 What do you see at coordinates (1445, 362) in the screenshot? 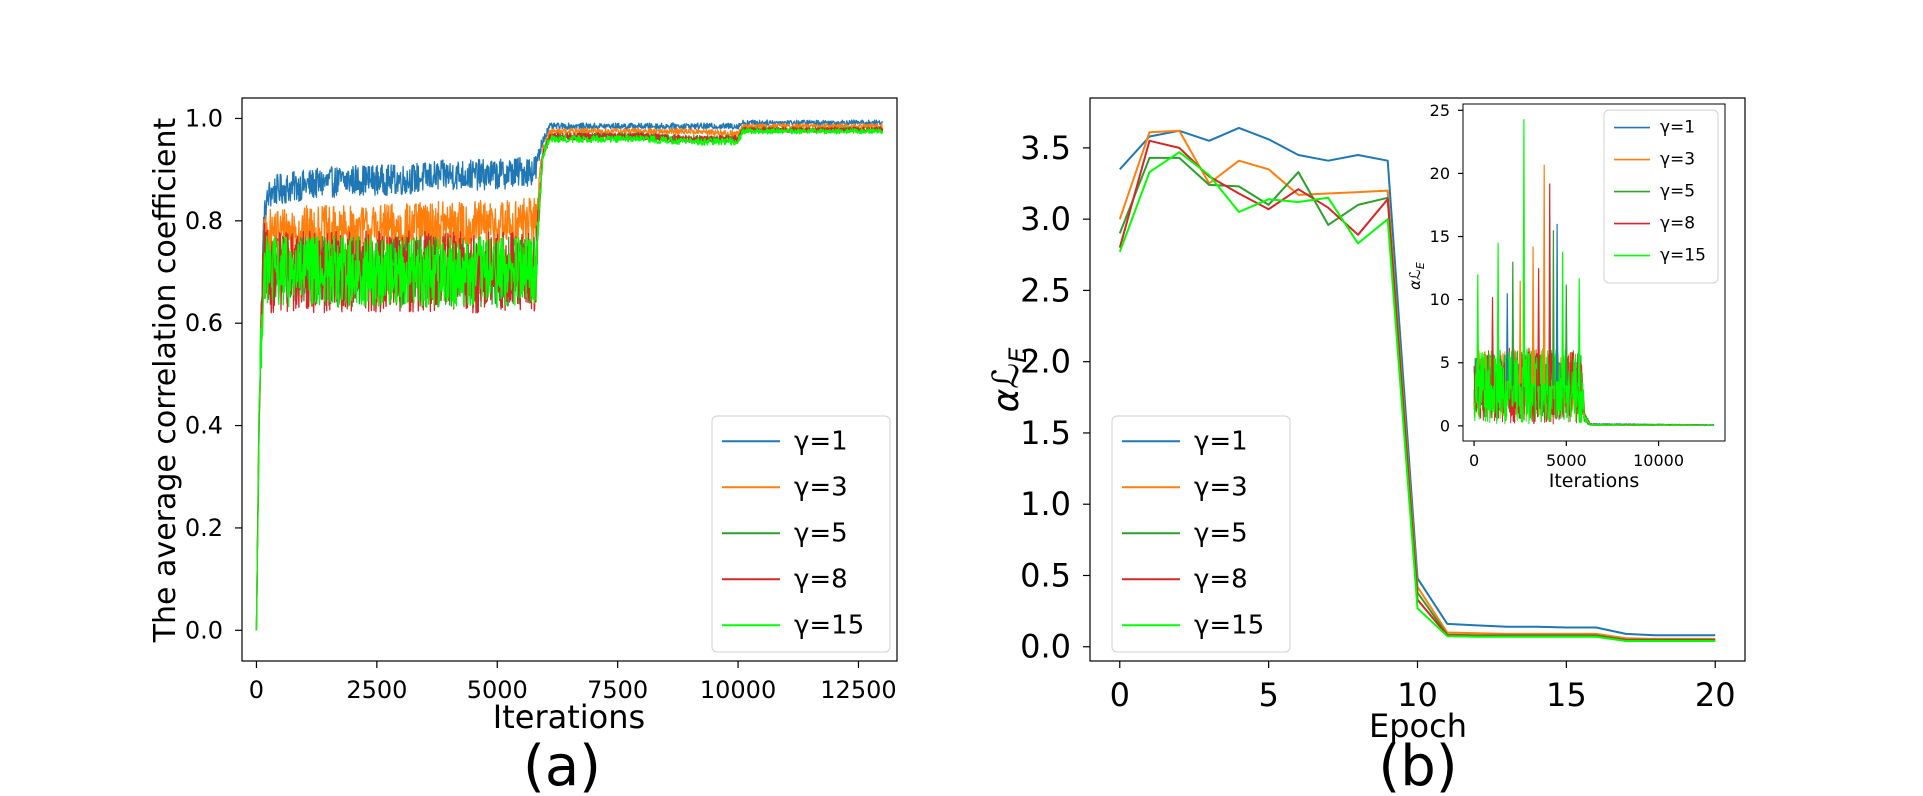
I see `y-tick-label: 5` at bounding box center [1445, 362].